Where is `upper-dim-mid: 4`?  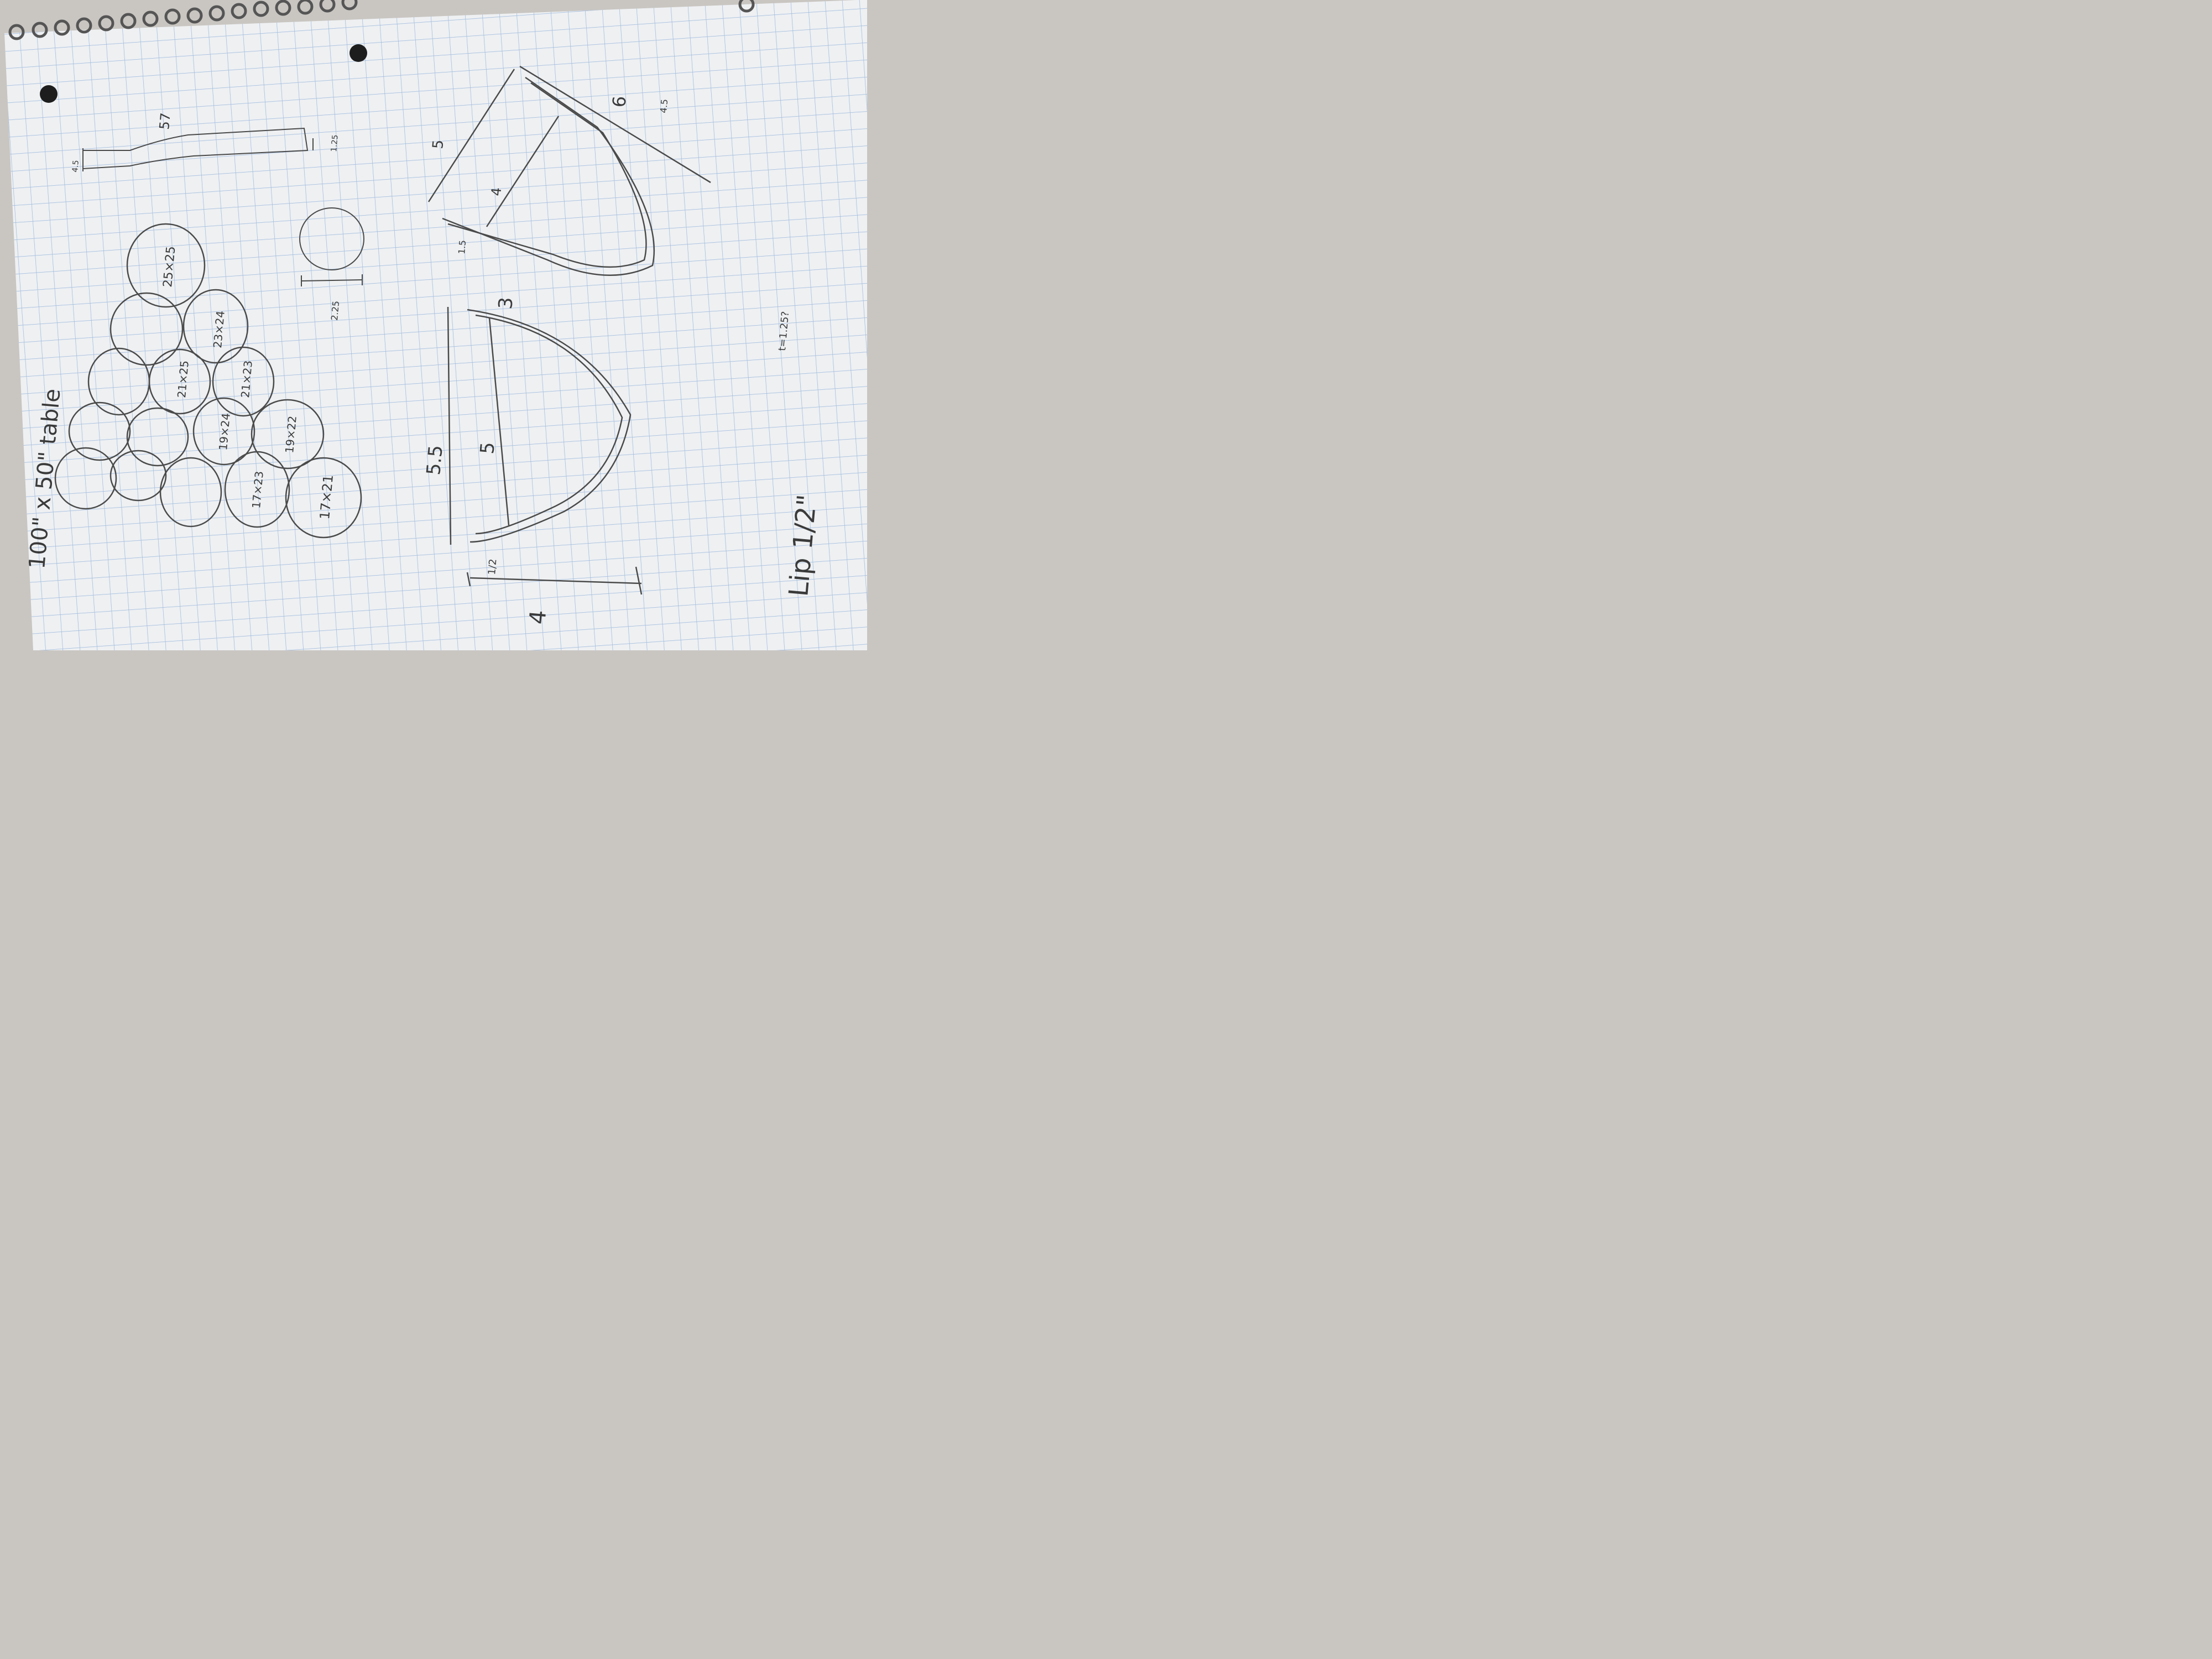 upper-dim-mid: 4 is located at coordinates (496, 192).